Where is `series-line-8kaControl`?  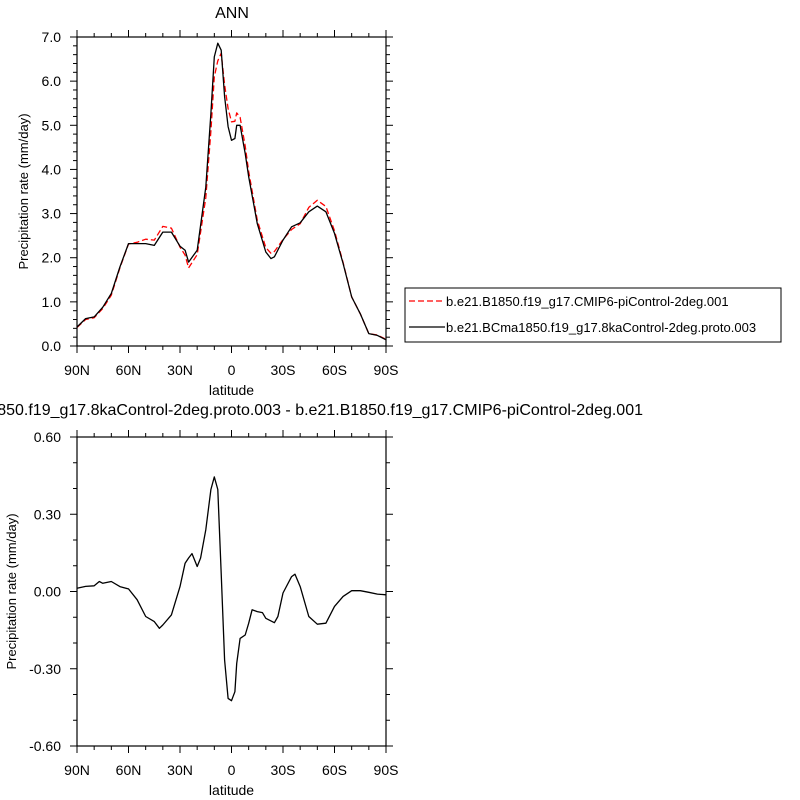
series-line-8kaControl is located at coordinates (231, 191).